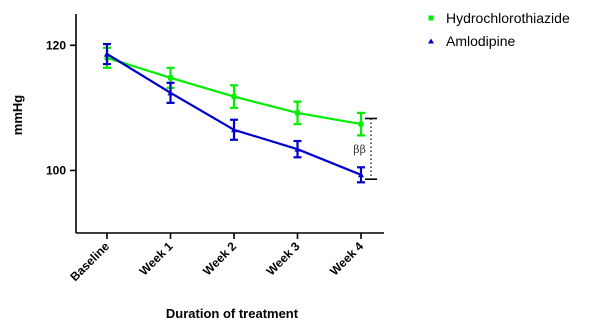 This screenshot has height=327, width=612. What do you see at coordinates (156, 258) in the screenshot?
I see `x-tick-label-week-1: Week 1` at bounding box center [156, 258].